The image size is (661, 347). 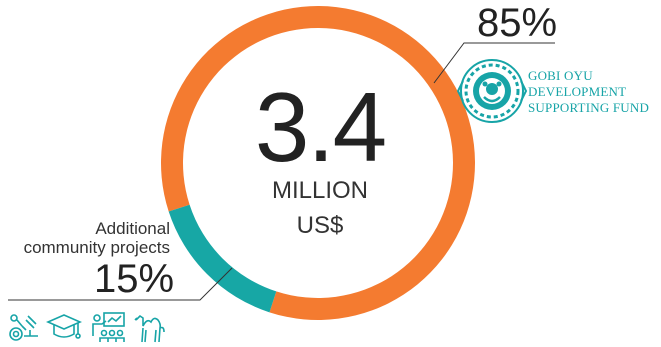 What do you see at coordinates (320, 190) in the screenshot?
I see `total-unit-line1: MILLION` at bounding box center [320, 190].